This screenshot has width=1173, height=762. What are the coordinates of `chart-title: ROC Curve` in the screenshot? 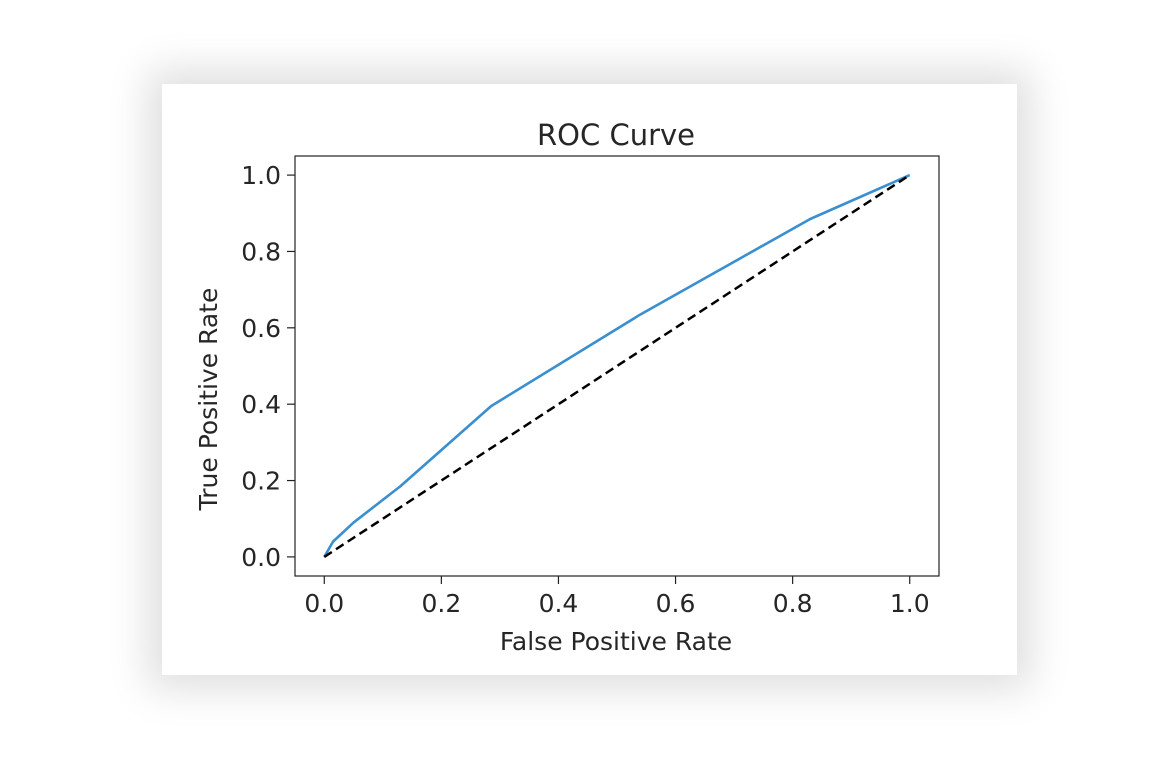 It's located at (616, 135).